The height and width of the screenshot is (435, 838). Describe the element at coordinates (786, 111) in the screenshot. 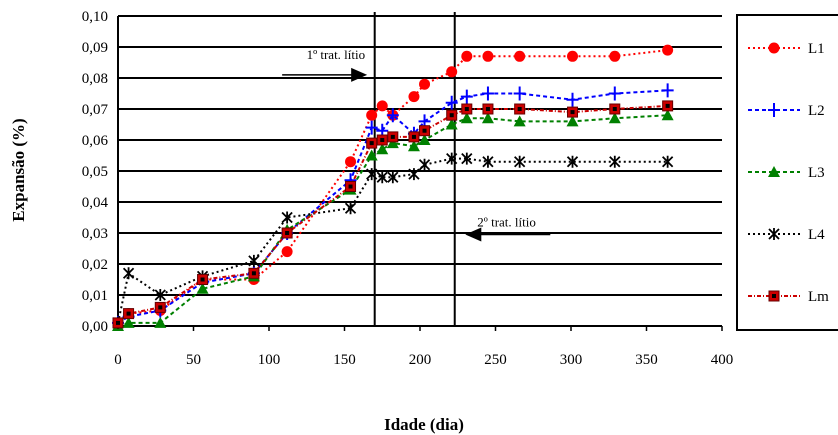

I see `legend-item-L2: L2` at that location.